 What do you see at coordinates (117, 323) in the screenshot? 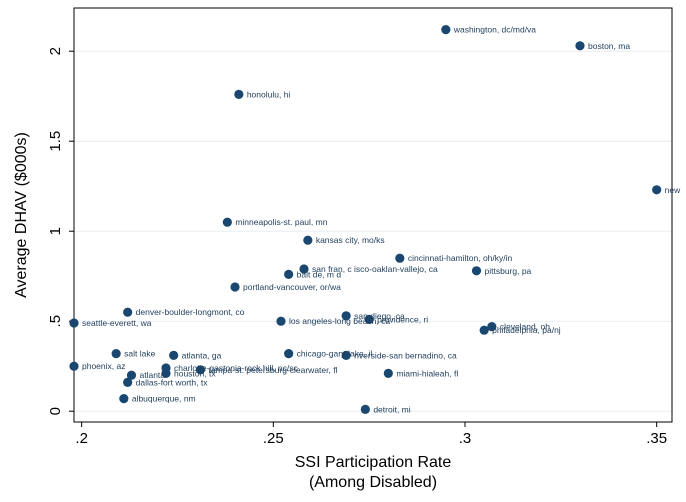
I see `point-label: seattle-everett, wa` at bounding box center [117, 323].